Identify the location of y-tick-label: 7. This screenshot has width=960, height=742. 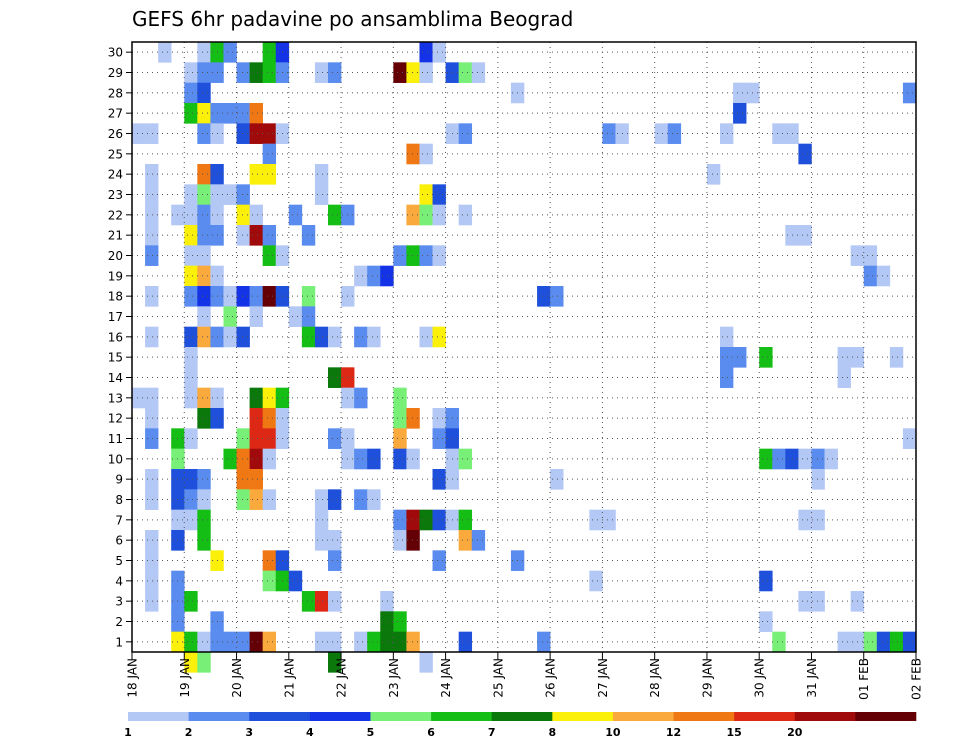
(119, 520).